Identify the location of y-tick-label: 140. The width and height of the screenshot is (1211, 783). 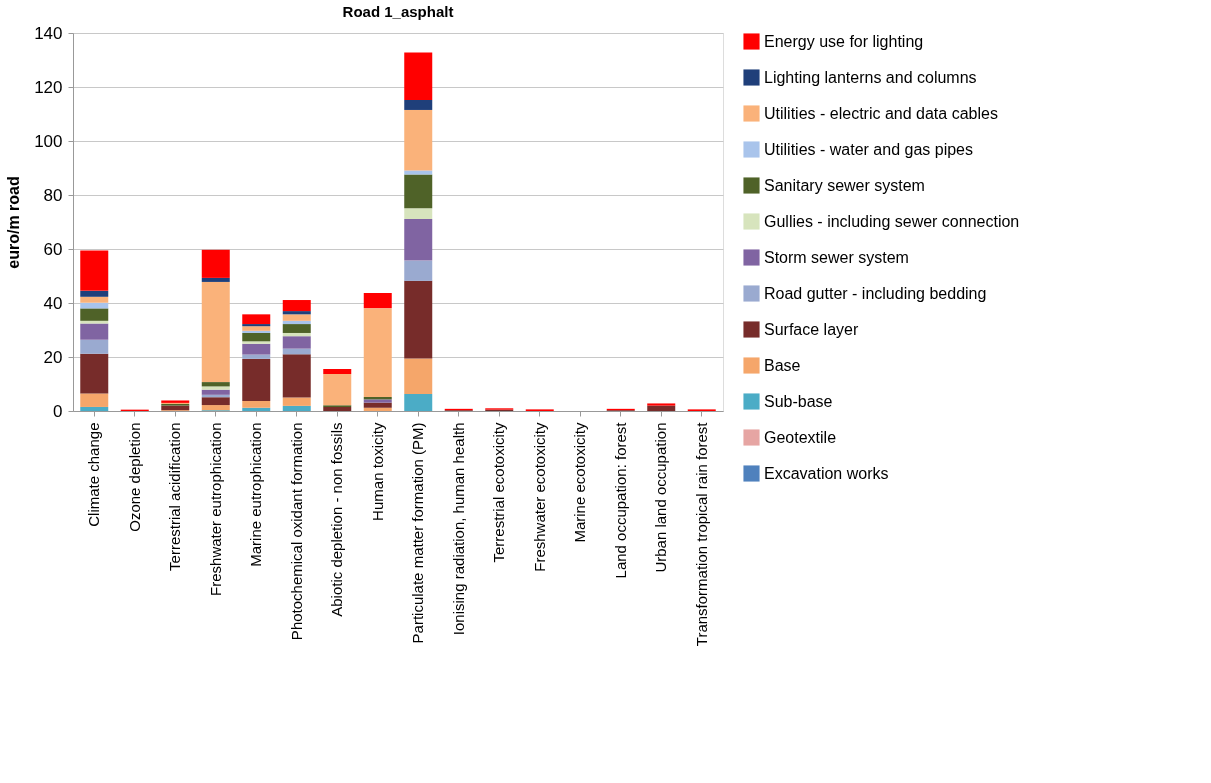
(48, 33).